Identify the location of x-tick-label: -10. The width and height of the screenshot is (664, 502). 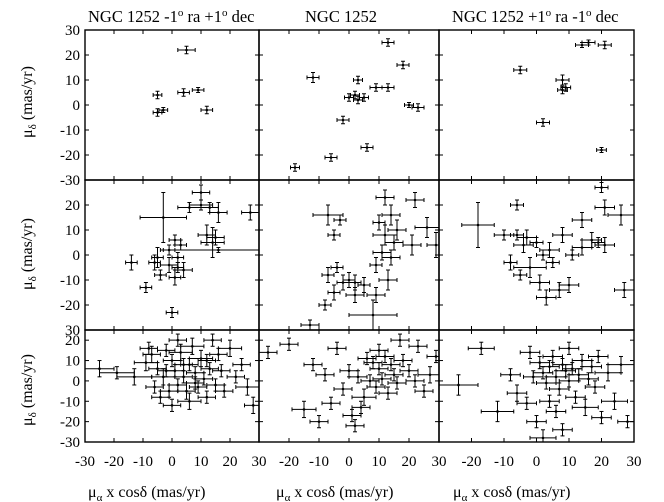
(143, 462).